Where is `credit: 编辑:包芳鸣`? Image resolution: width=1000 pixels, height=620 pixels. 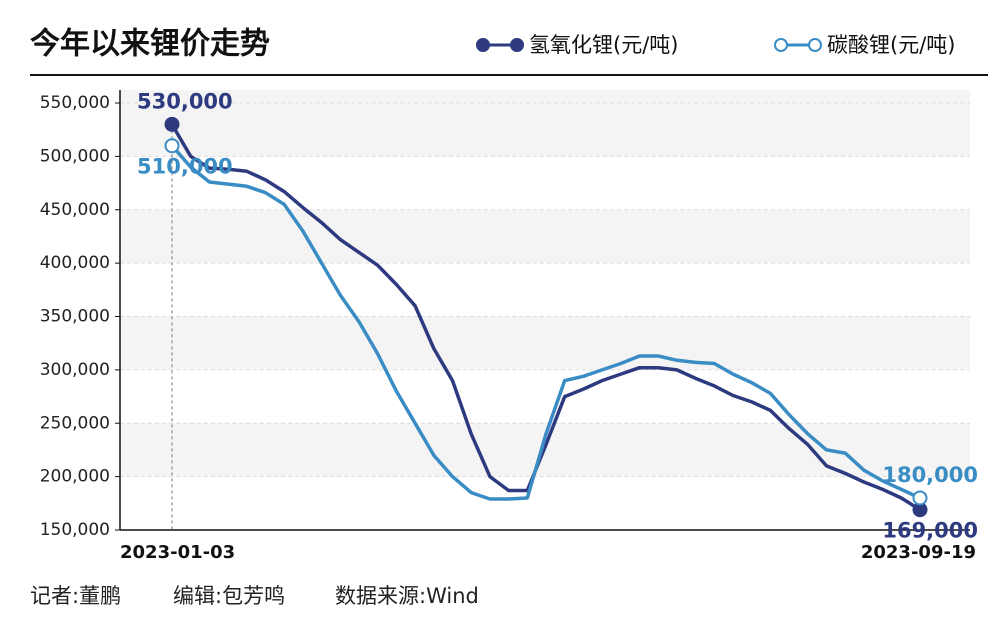 credit: 编辑:包芳鸣 is located at coordinates (229, 596).